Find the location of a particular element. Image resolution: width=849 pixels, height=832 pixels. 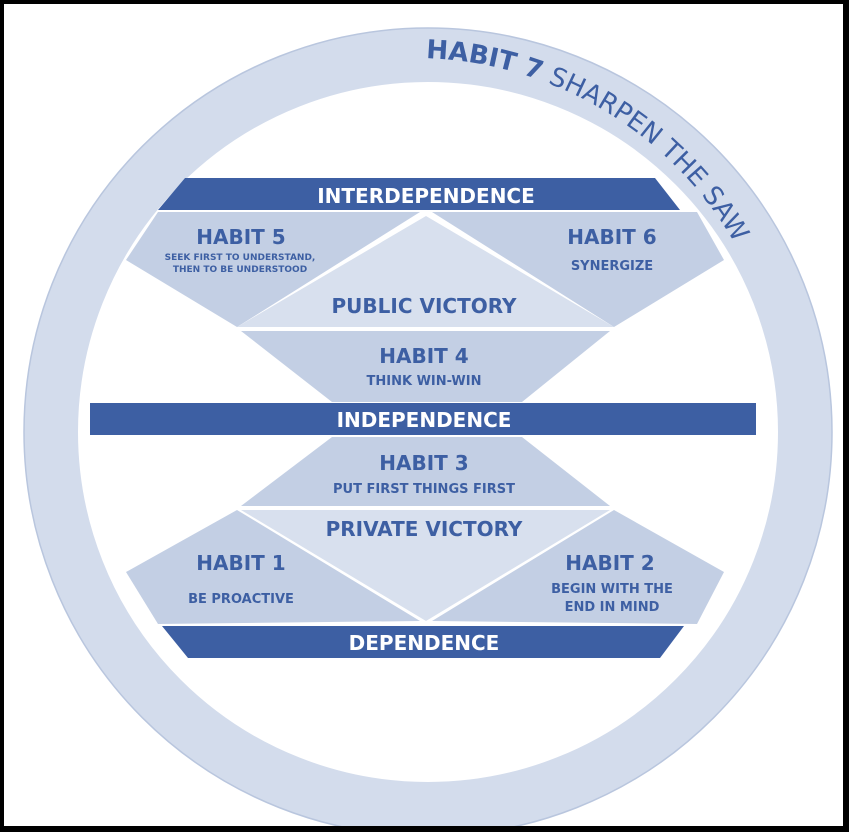

habit-4-panel is located at coordinates (425, 366).